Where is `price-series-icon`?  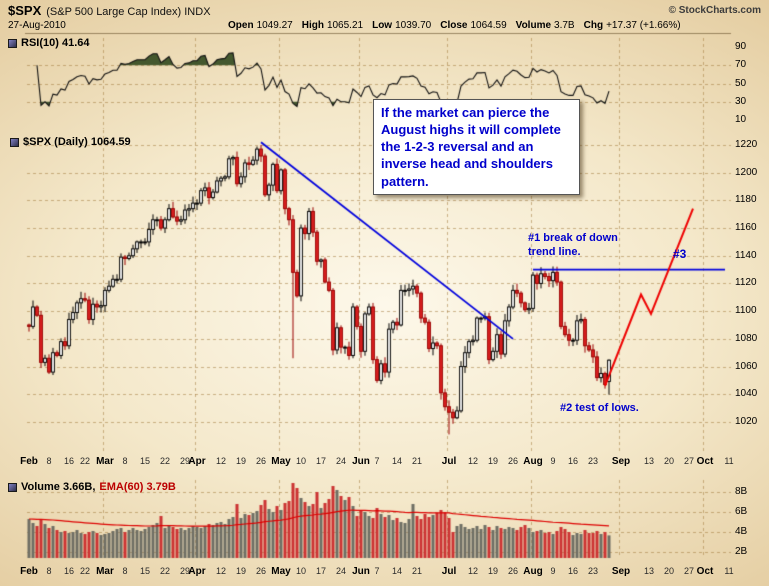
price-series-icon is located at coordinates (14, 142).